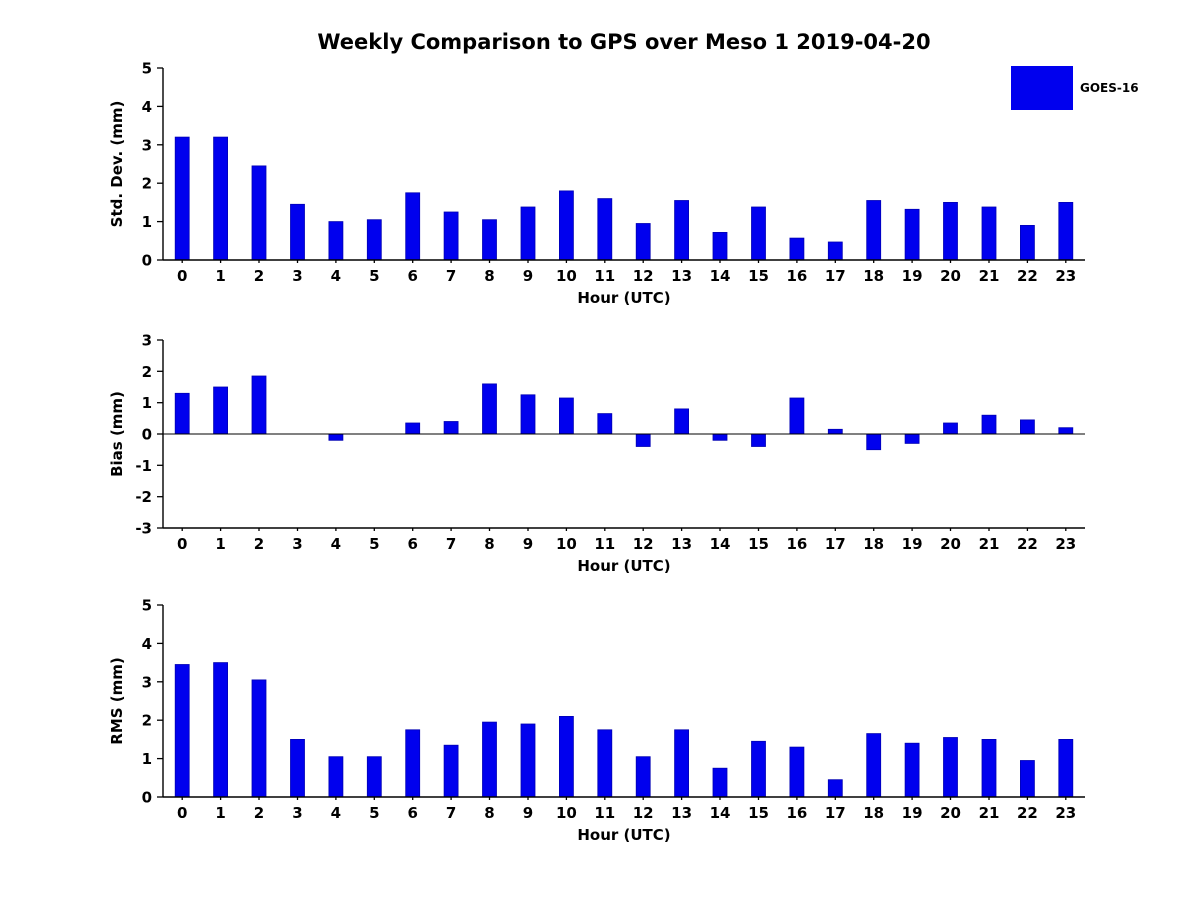 This screenshot has width=1200, height=900. I want to click on x-tick-label: 11, so click(604, 276).